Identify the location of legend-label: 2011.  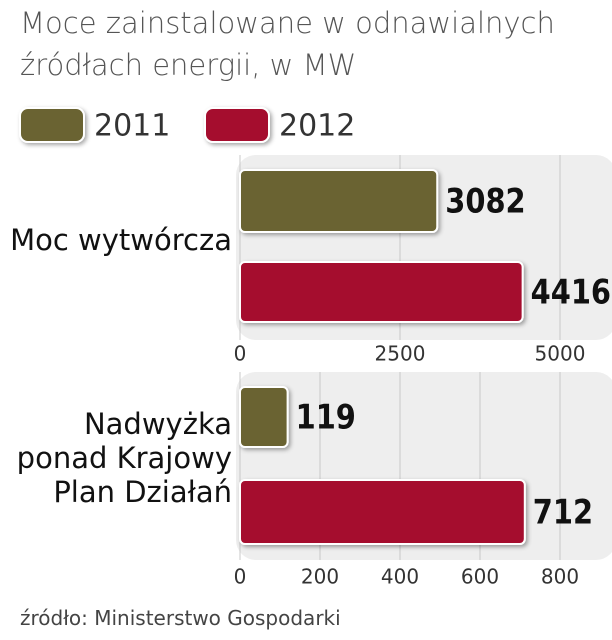
(132, 126).